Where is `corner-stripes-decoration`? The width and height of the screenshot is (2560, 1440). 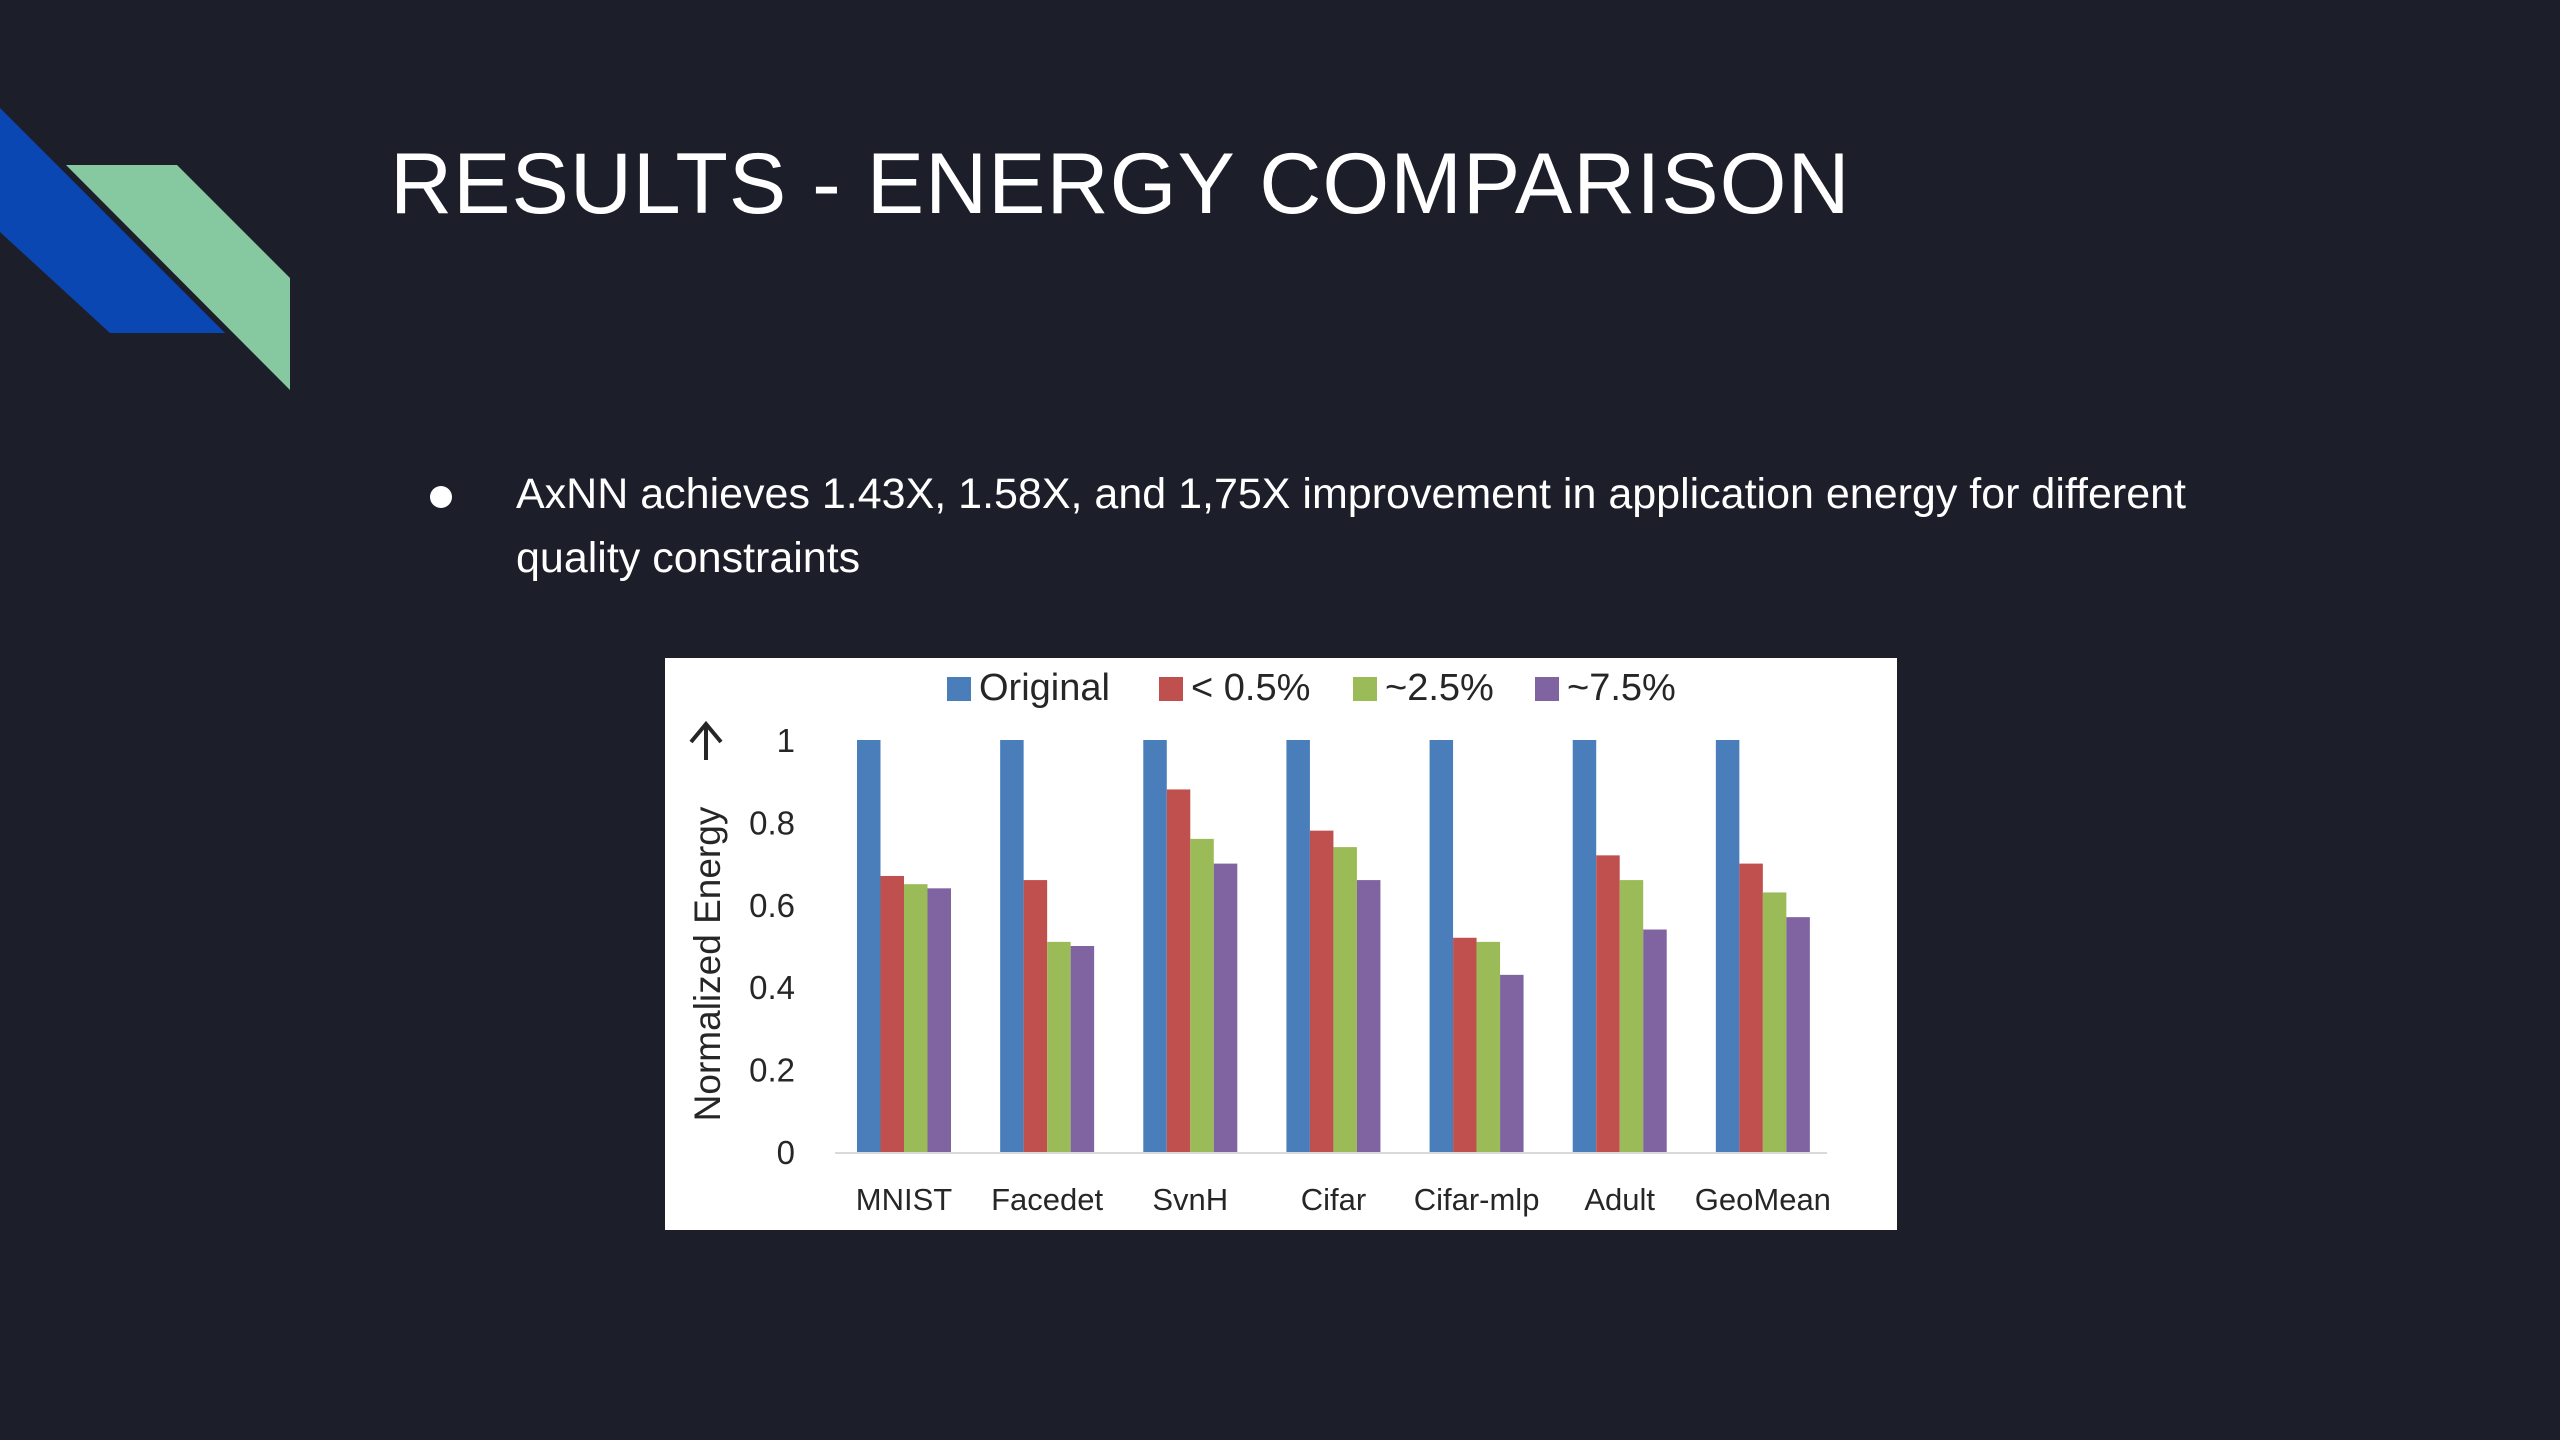
corner-stripes-decoration is located at coordinates (145, 249).